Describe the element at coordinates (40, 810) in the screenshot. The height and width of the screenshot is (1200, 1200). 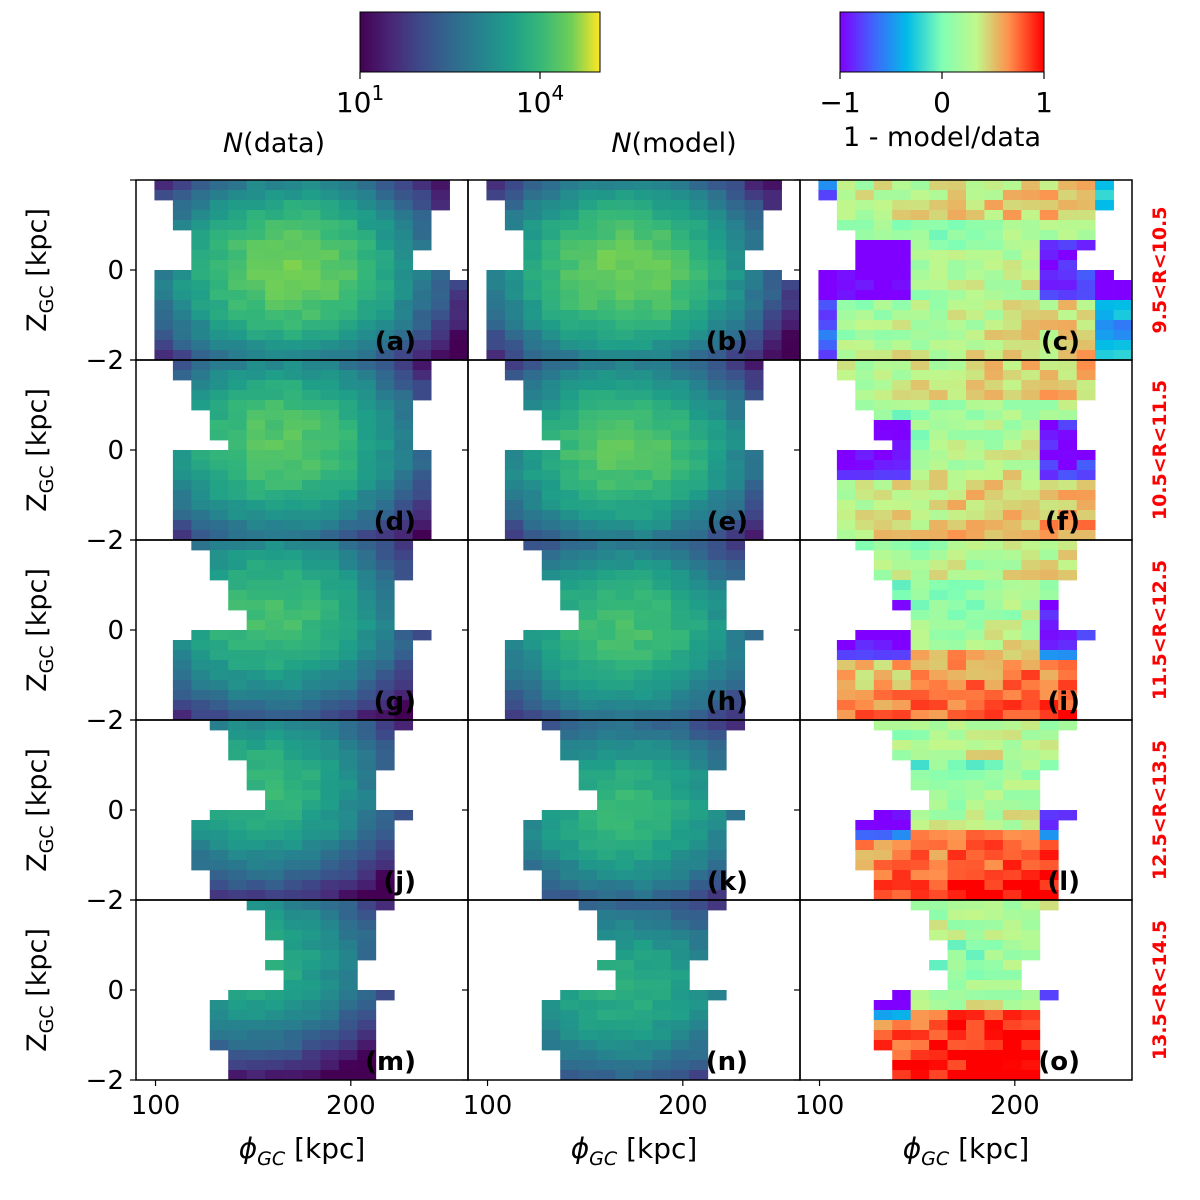
I see `y-axis-label: ZGC [kpc]` at that location.